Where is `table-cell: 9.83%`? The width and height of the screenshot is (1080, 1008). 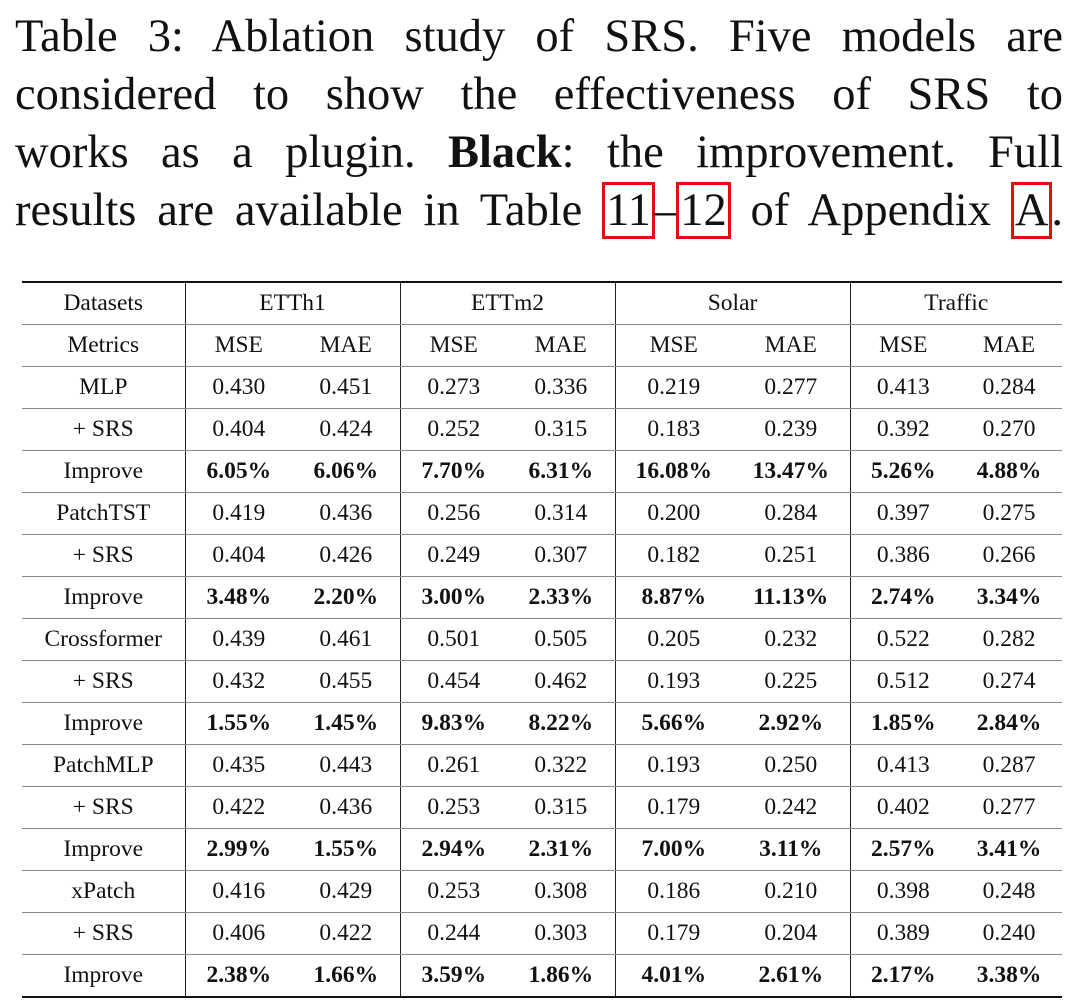
table-cell: 9.83% is located at coordinates (453, 723).